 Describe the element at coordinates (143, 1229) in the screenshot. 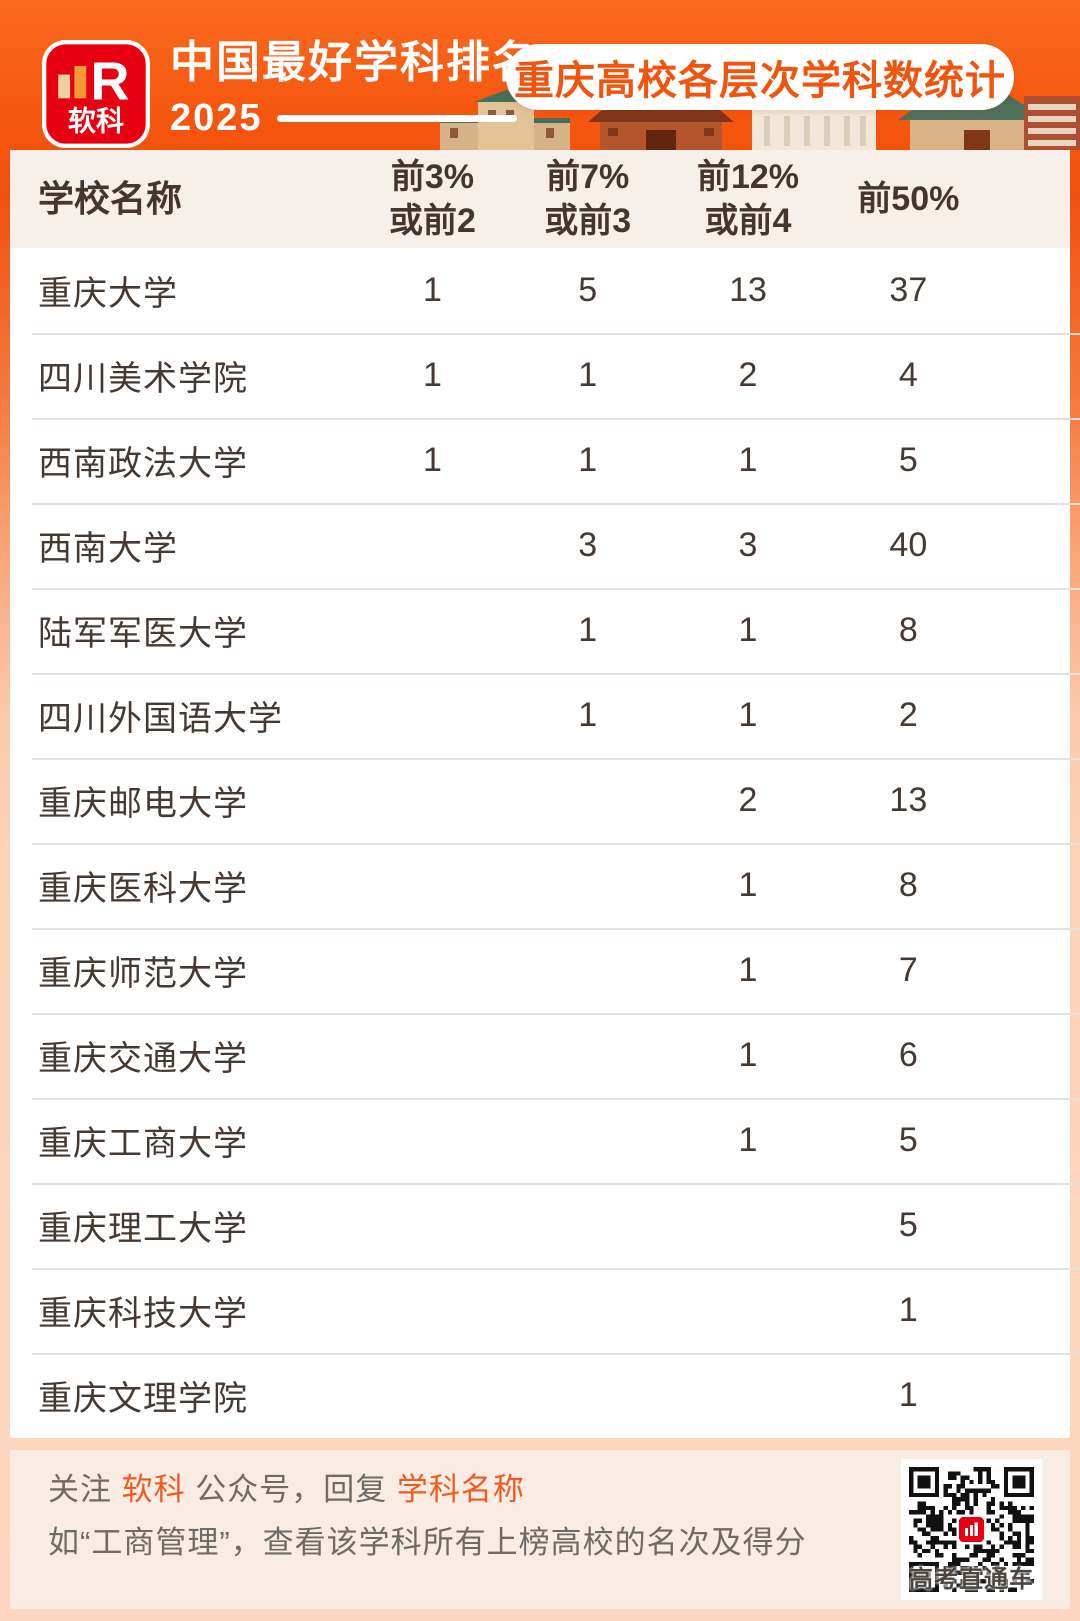

I see `school-name: 重庆理工大学` at that location.